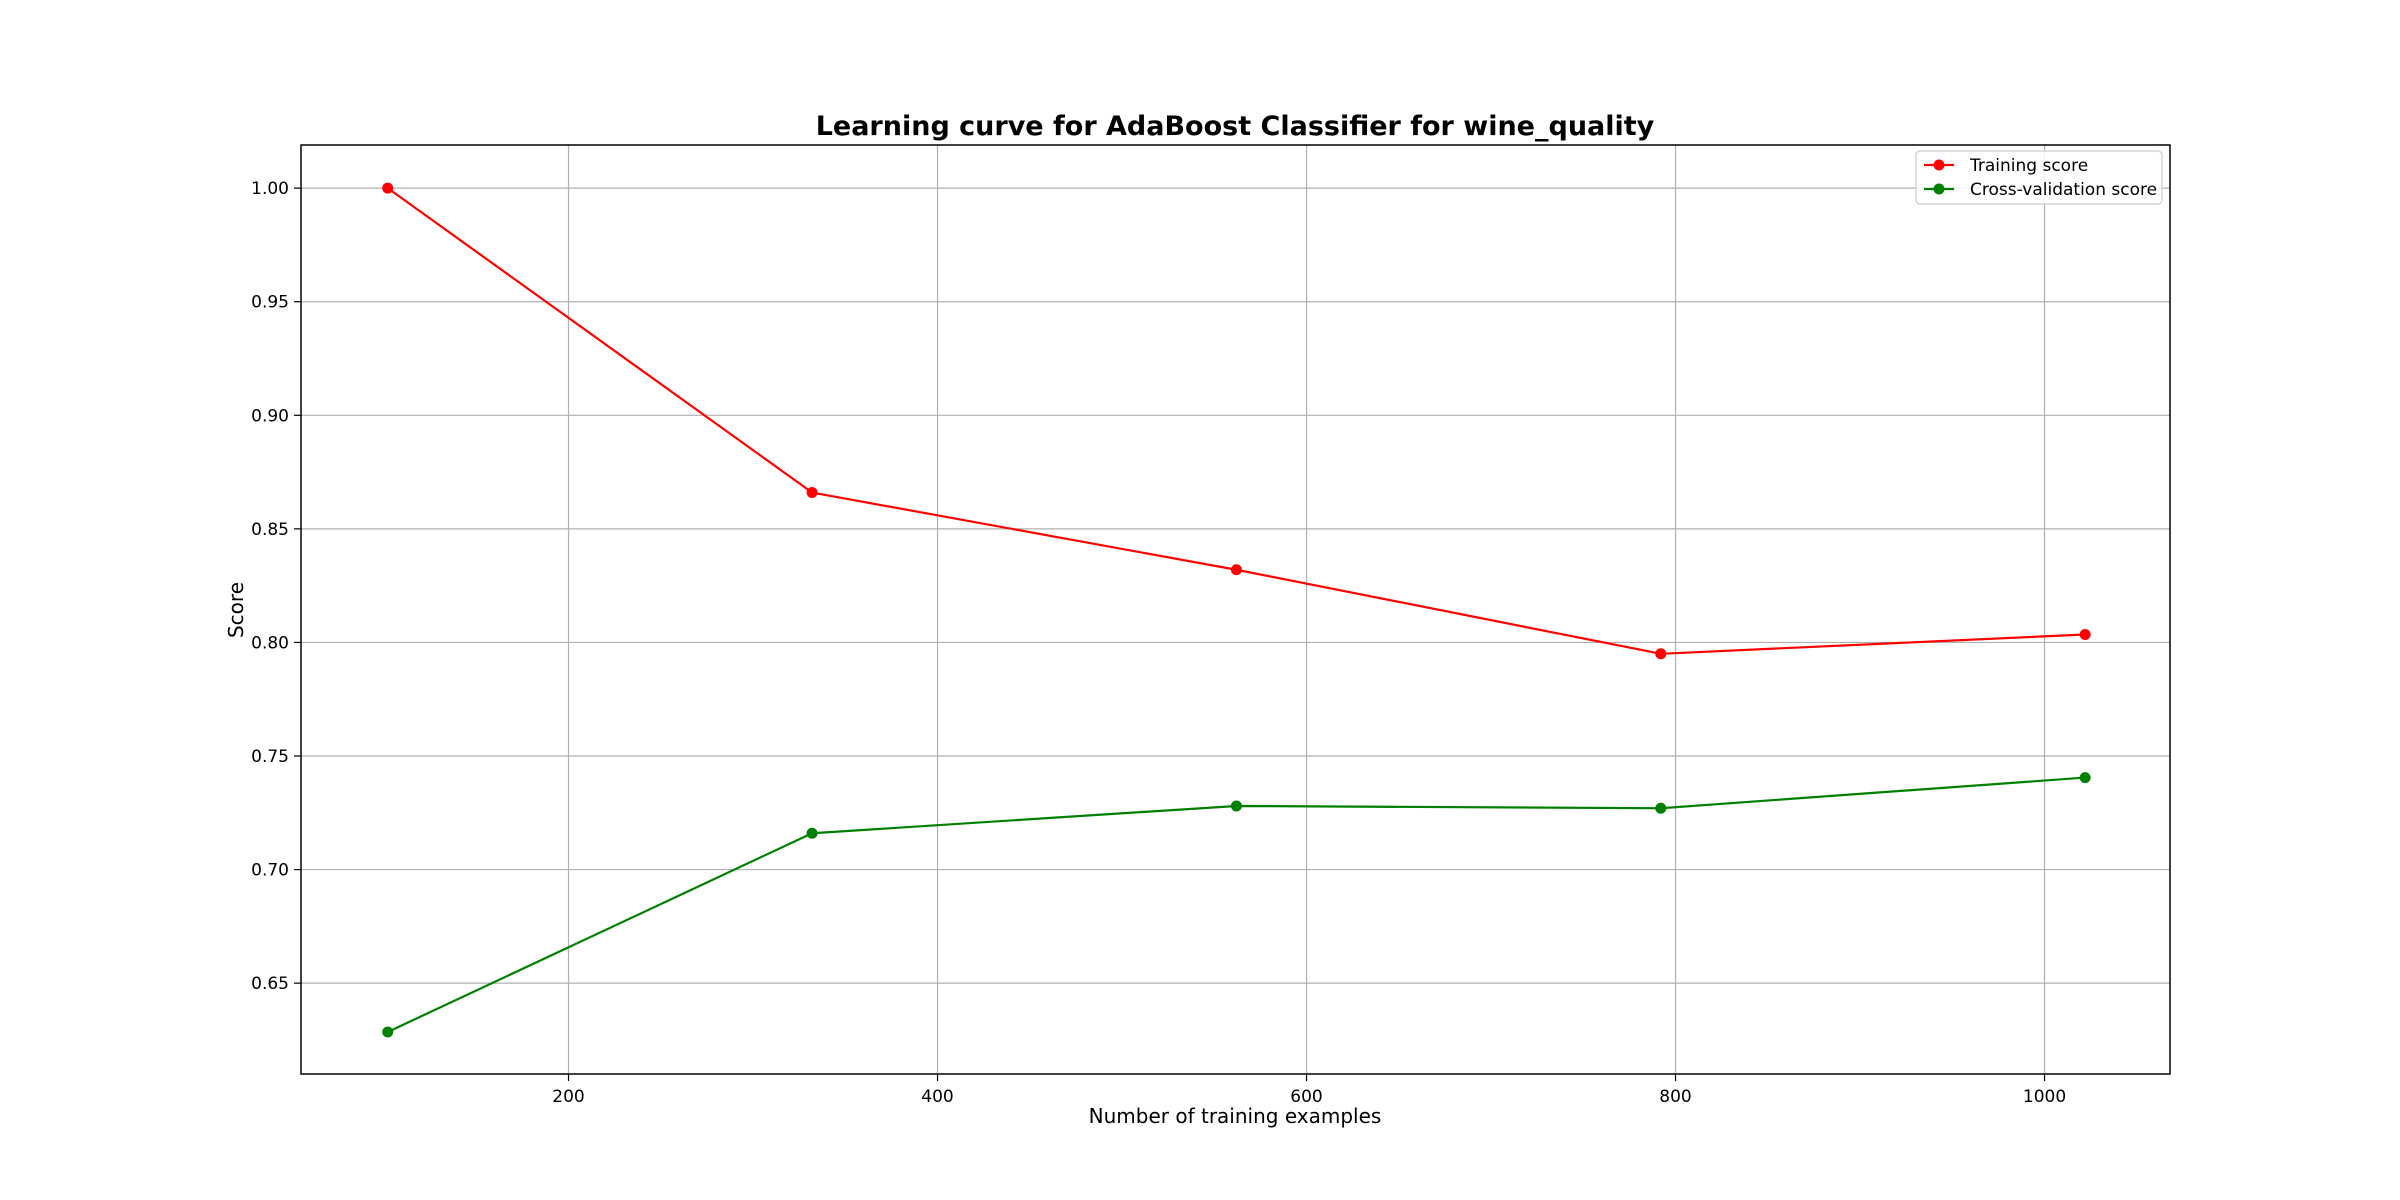 The image size is (2400, 1200). Describe the element at coordinates (270, 757) in the screenshot. I see `y-tick-label: 0.75` at that location.